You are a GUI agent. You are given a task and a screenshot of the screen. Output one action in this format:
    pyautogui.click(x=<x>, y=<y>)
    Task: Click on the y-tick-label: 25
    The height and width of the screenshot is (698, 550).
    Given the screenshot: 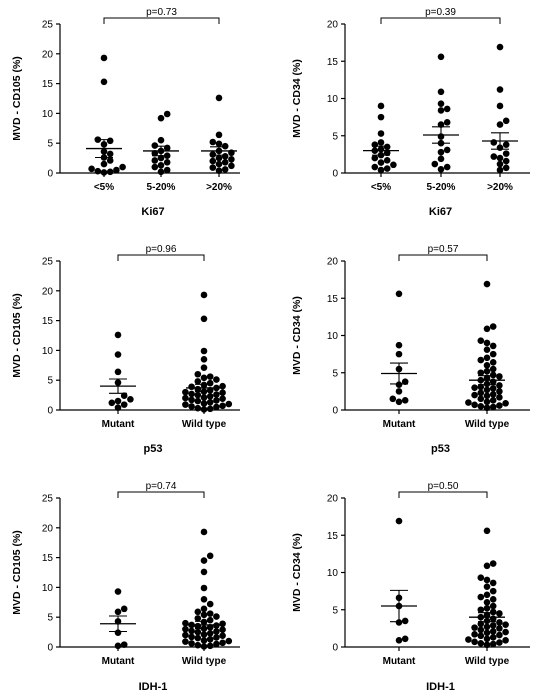 What is the action you would take?
    pyautogui.click(x=48, y=499)
    